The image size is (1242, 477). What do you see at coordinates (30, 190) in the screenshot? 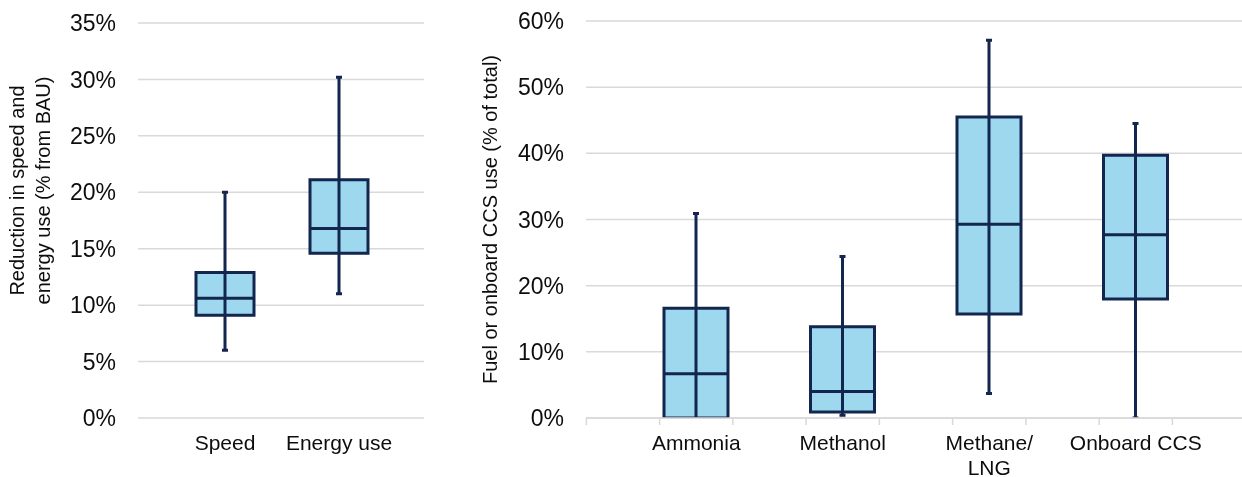
I see `y-axis-title: Reduction in speed and energy use (% from BAU)` at bounding box center [30, 190].